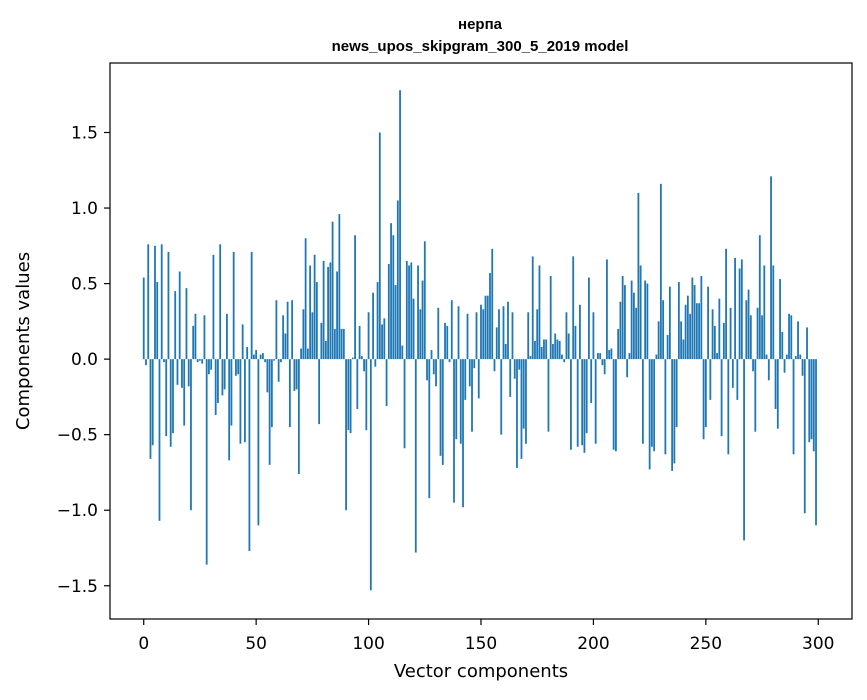 The width and height of the screenshot is (867, 700). I want to click on y-tick-label-5: 1.0, so click(84, 209).